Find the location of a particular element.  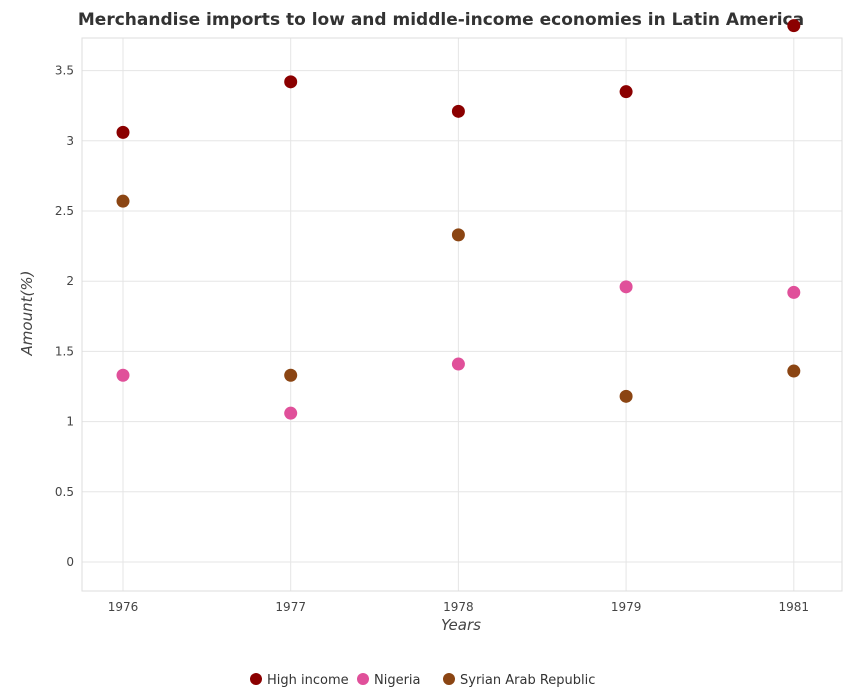

legend: High income Nigeria Syrian Arab Republic is located at coordinates (422, 680).